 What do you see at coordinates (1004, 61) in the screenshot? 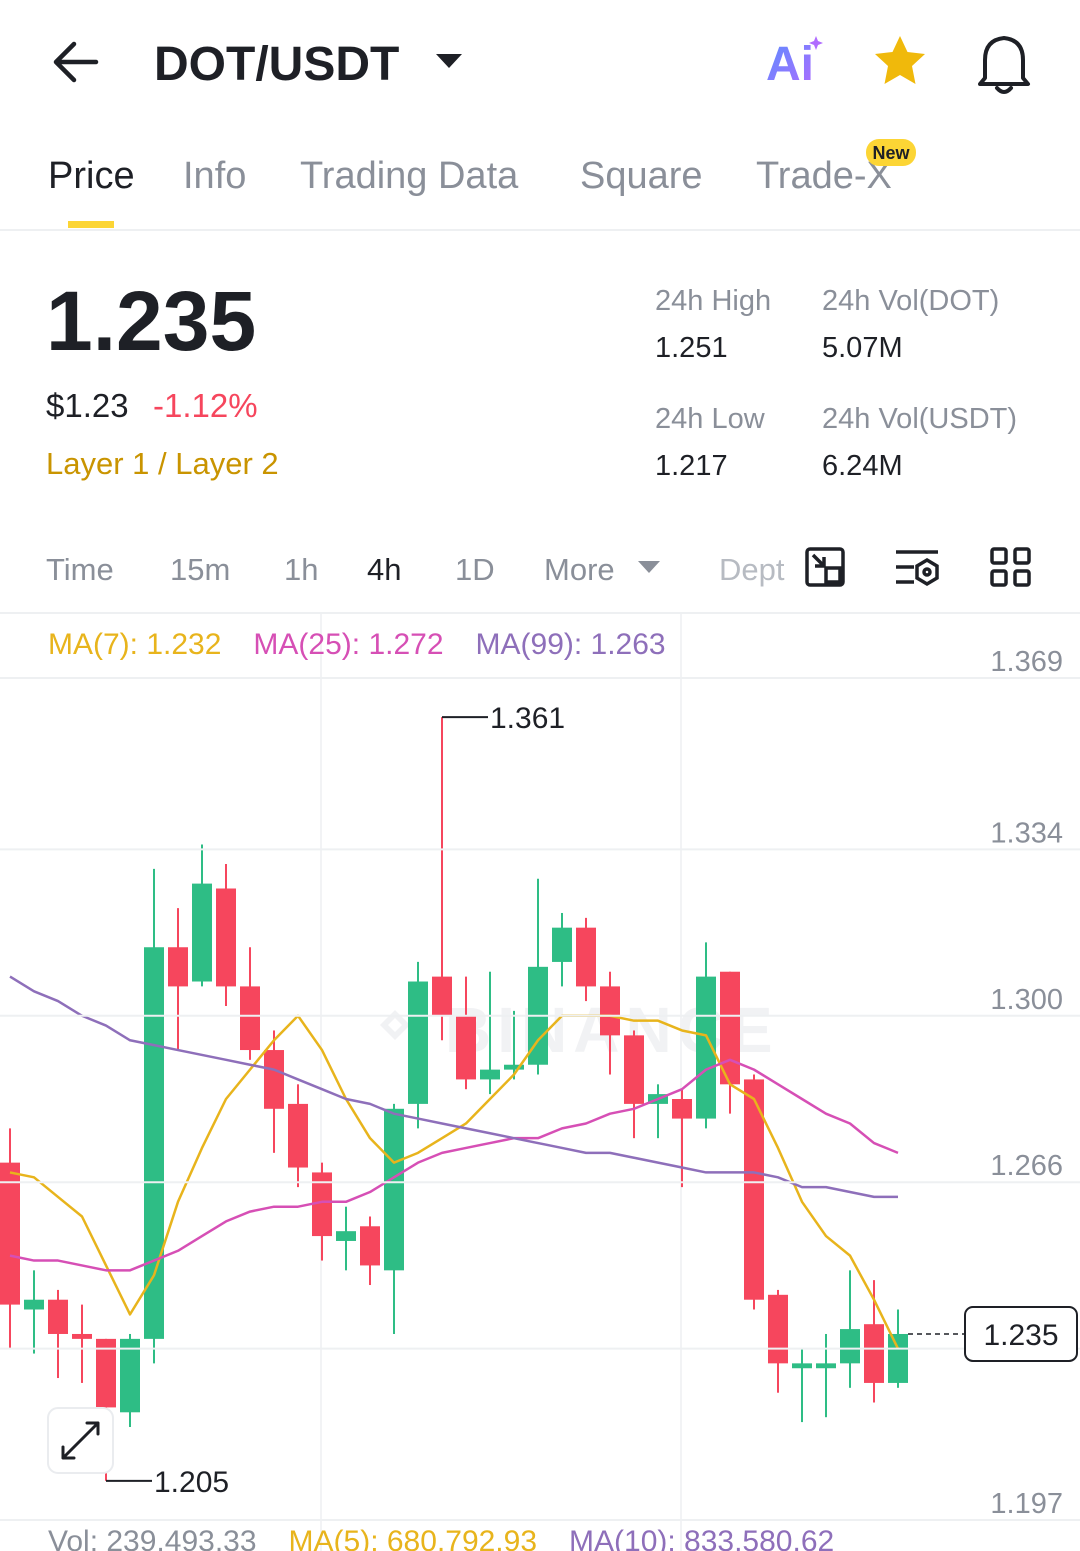
I see `bell-body` at bounding box center [1004, 61].